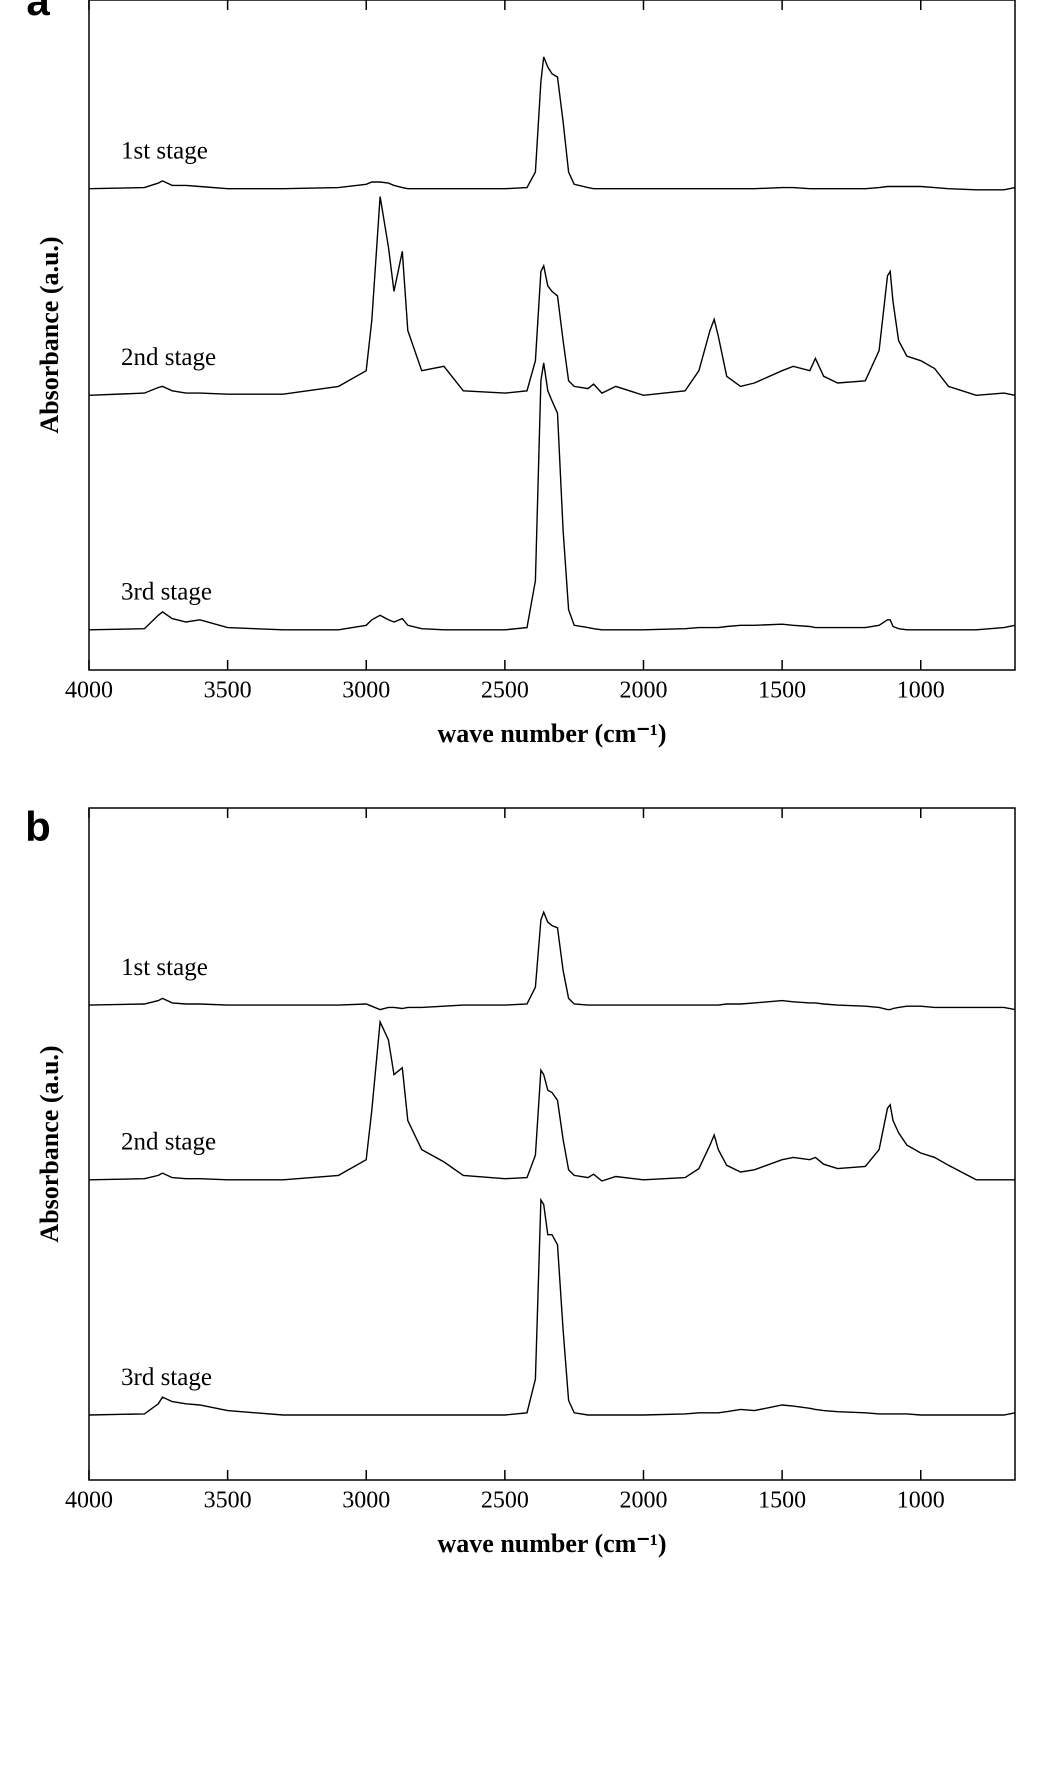  What do you see at coordinates (38, 826) in the screenshot?
I see `panel-label: b` at bounding box center [38, 826].